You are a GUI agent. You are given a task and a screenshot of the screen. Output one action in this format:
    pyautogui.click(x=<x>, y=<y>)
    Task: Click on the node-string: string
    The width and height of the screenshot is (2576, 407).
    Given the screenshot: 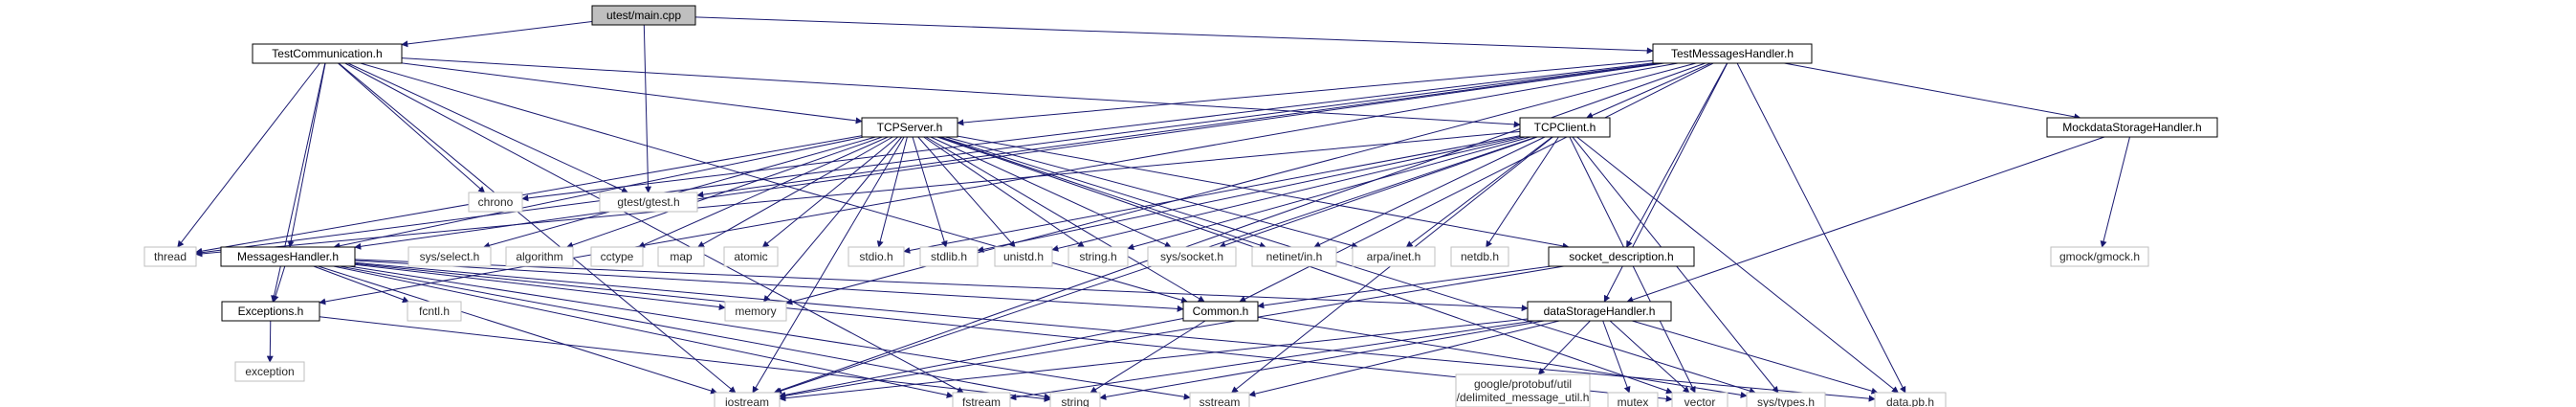 What is the action you would take?
    pyautogui.click(x=1075, y=399)
    